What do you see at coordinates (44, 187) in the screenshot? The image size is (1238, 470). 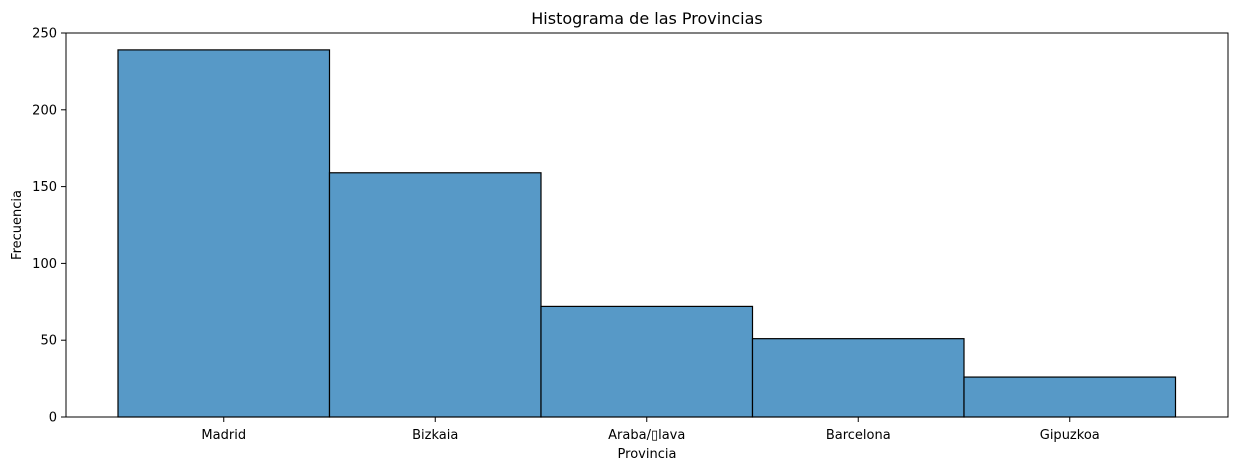 I see `y-tick-label-3: 150` at bounding box center [44, 187].